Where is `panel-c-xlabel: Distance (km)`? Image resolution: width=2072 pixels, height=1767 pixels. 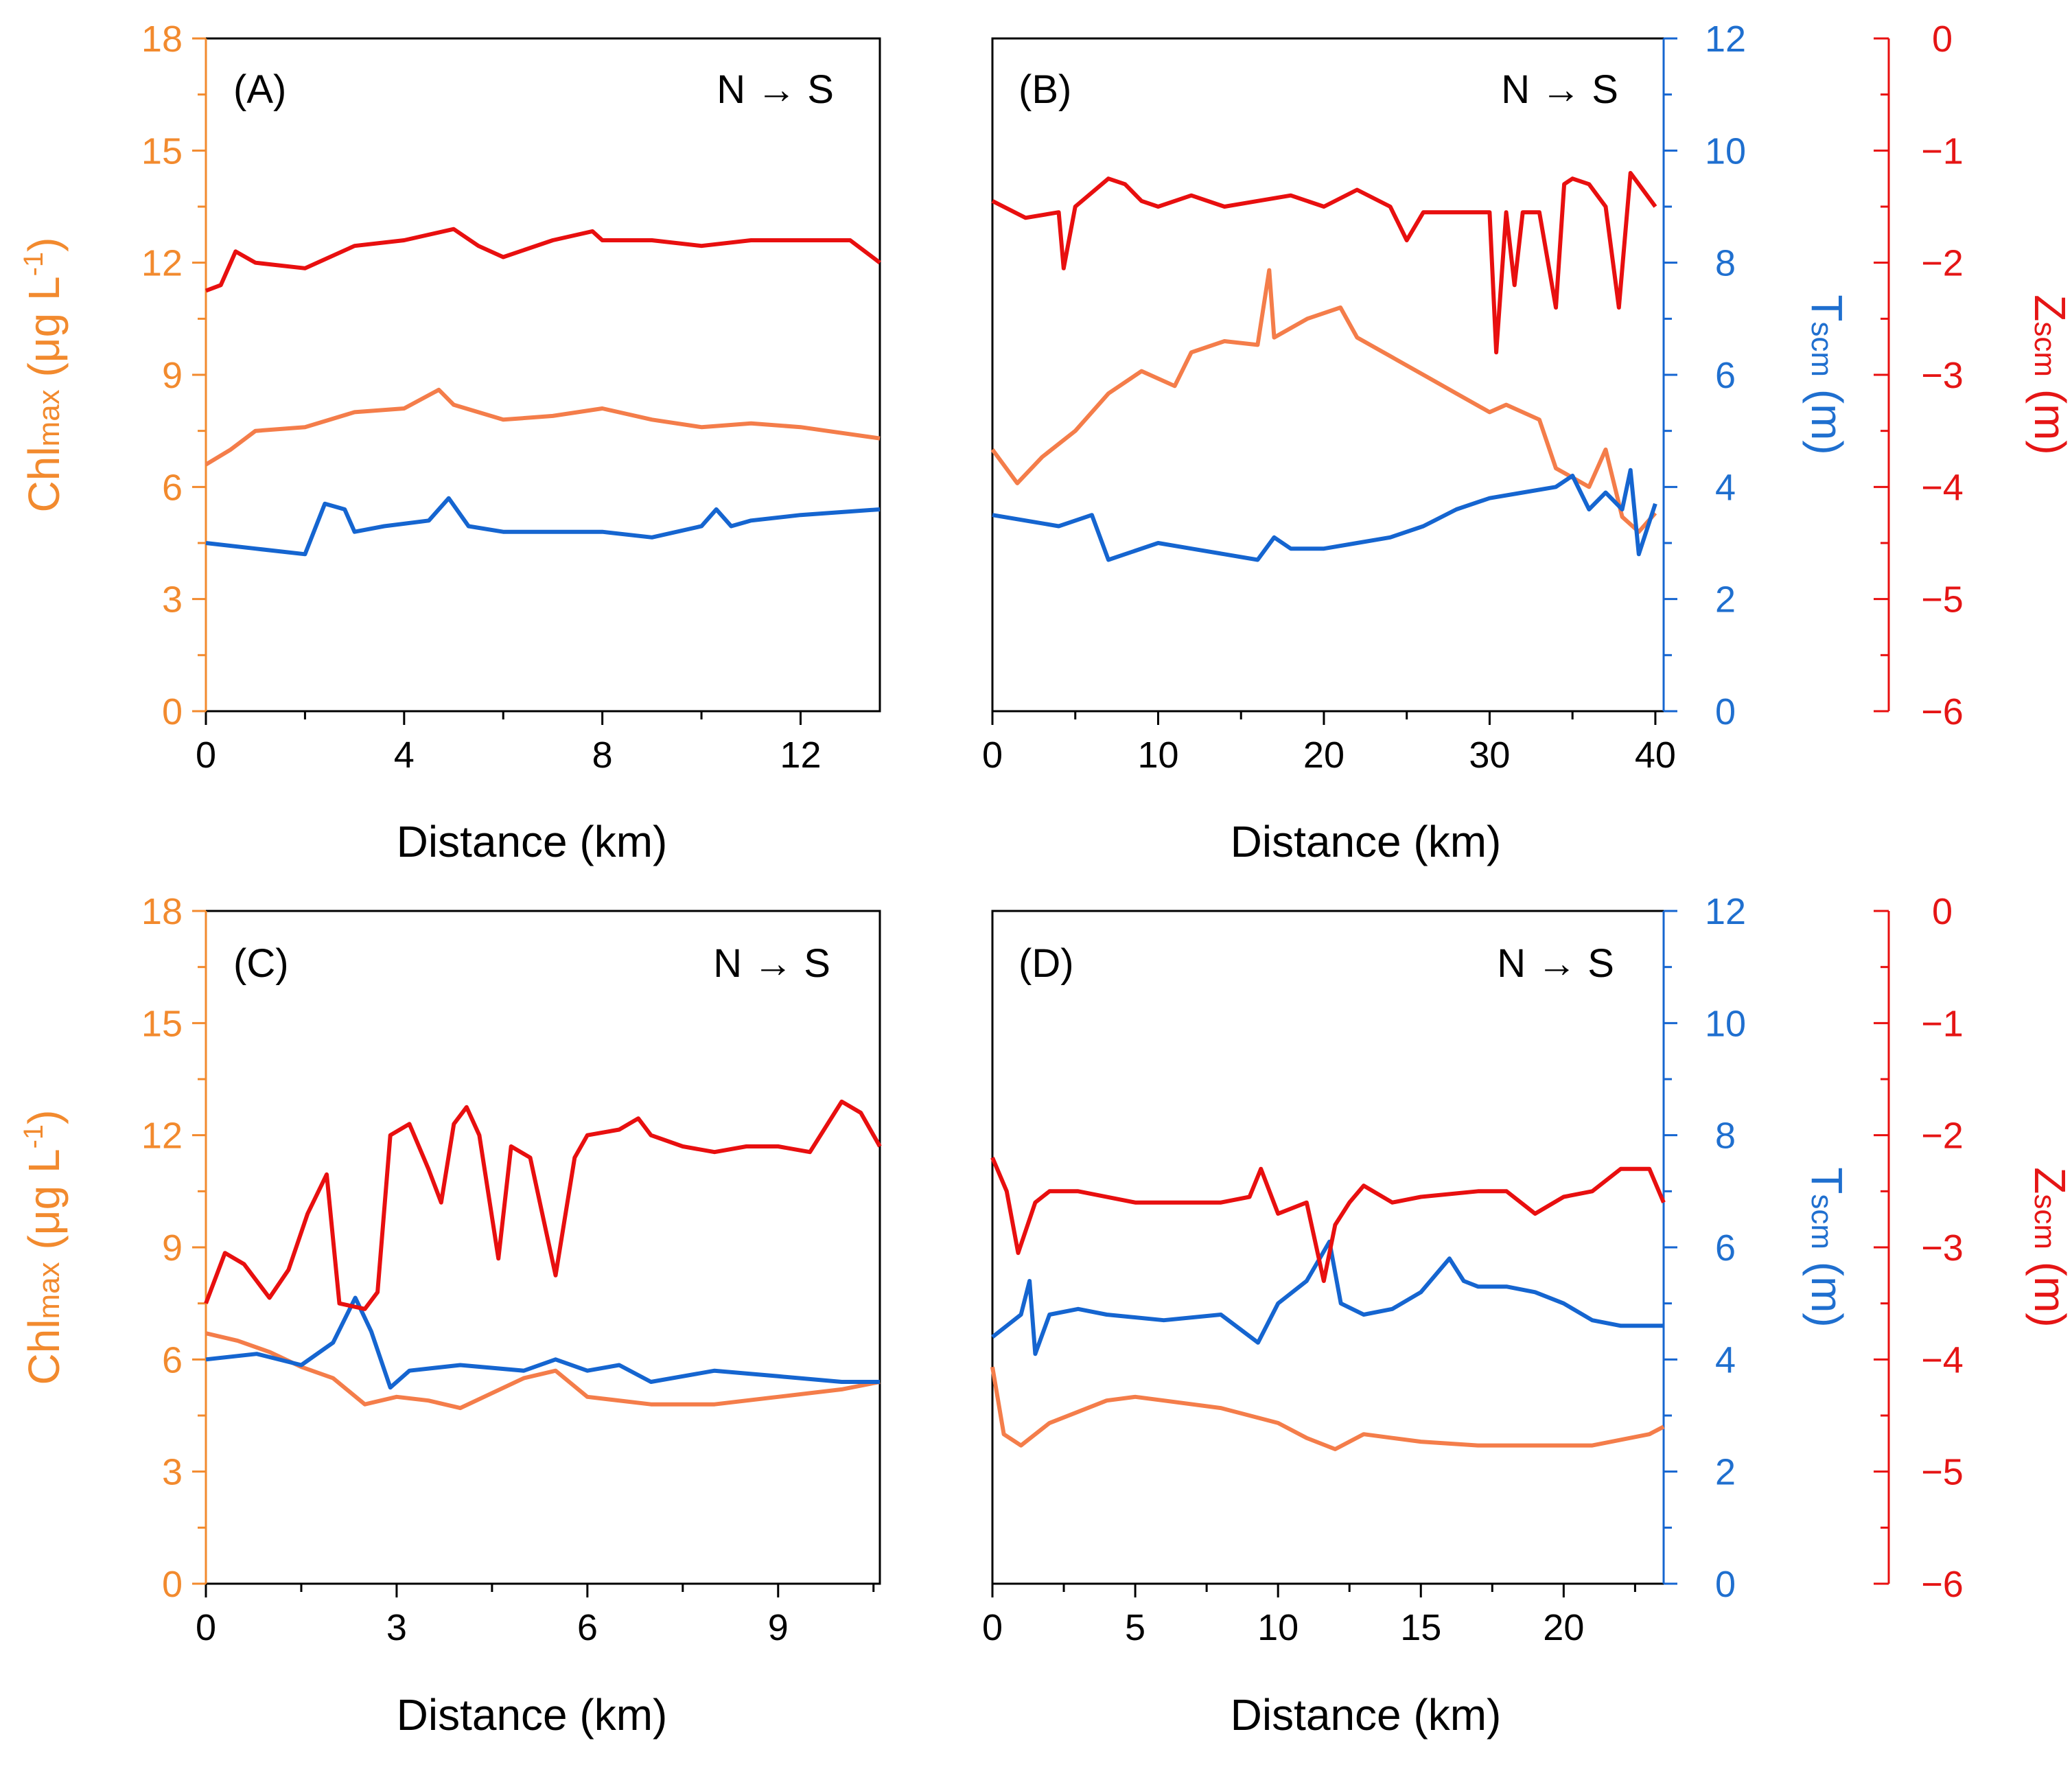
panel-c-xlabel: Distance (km) is located at coordinates (532, 1715).